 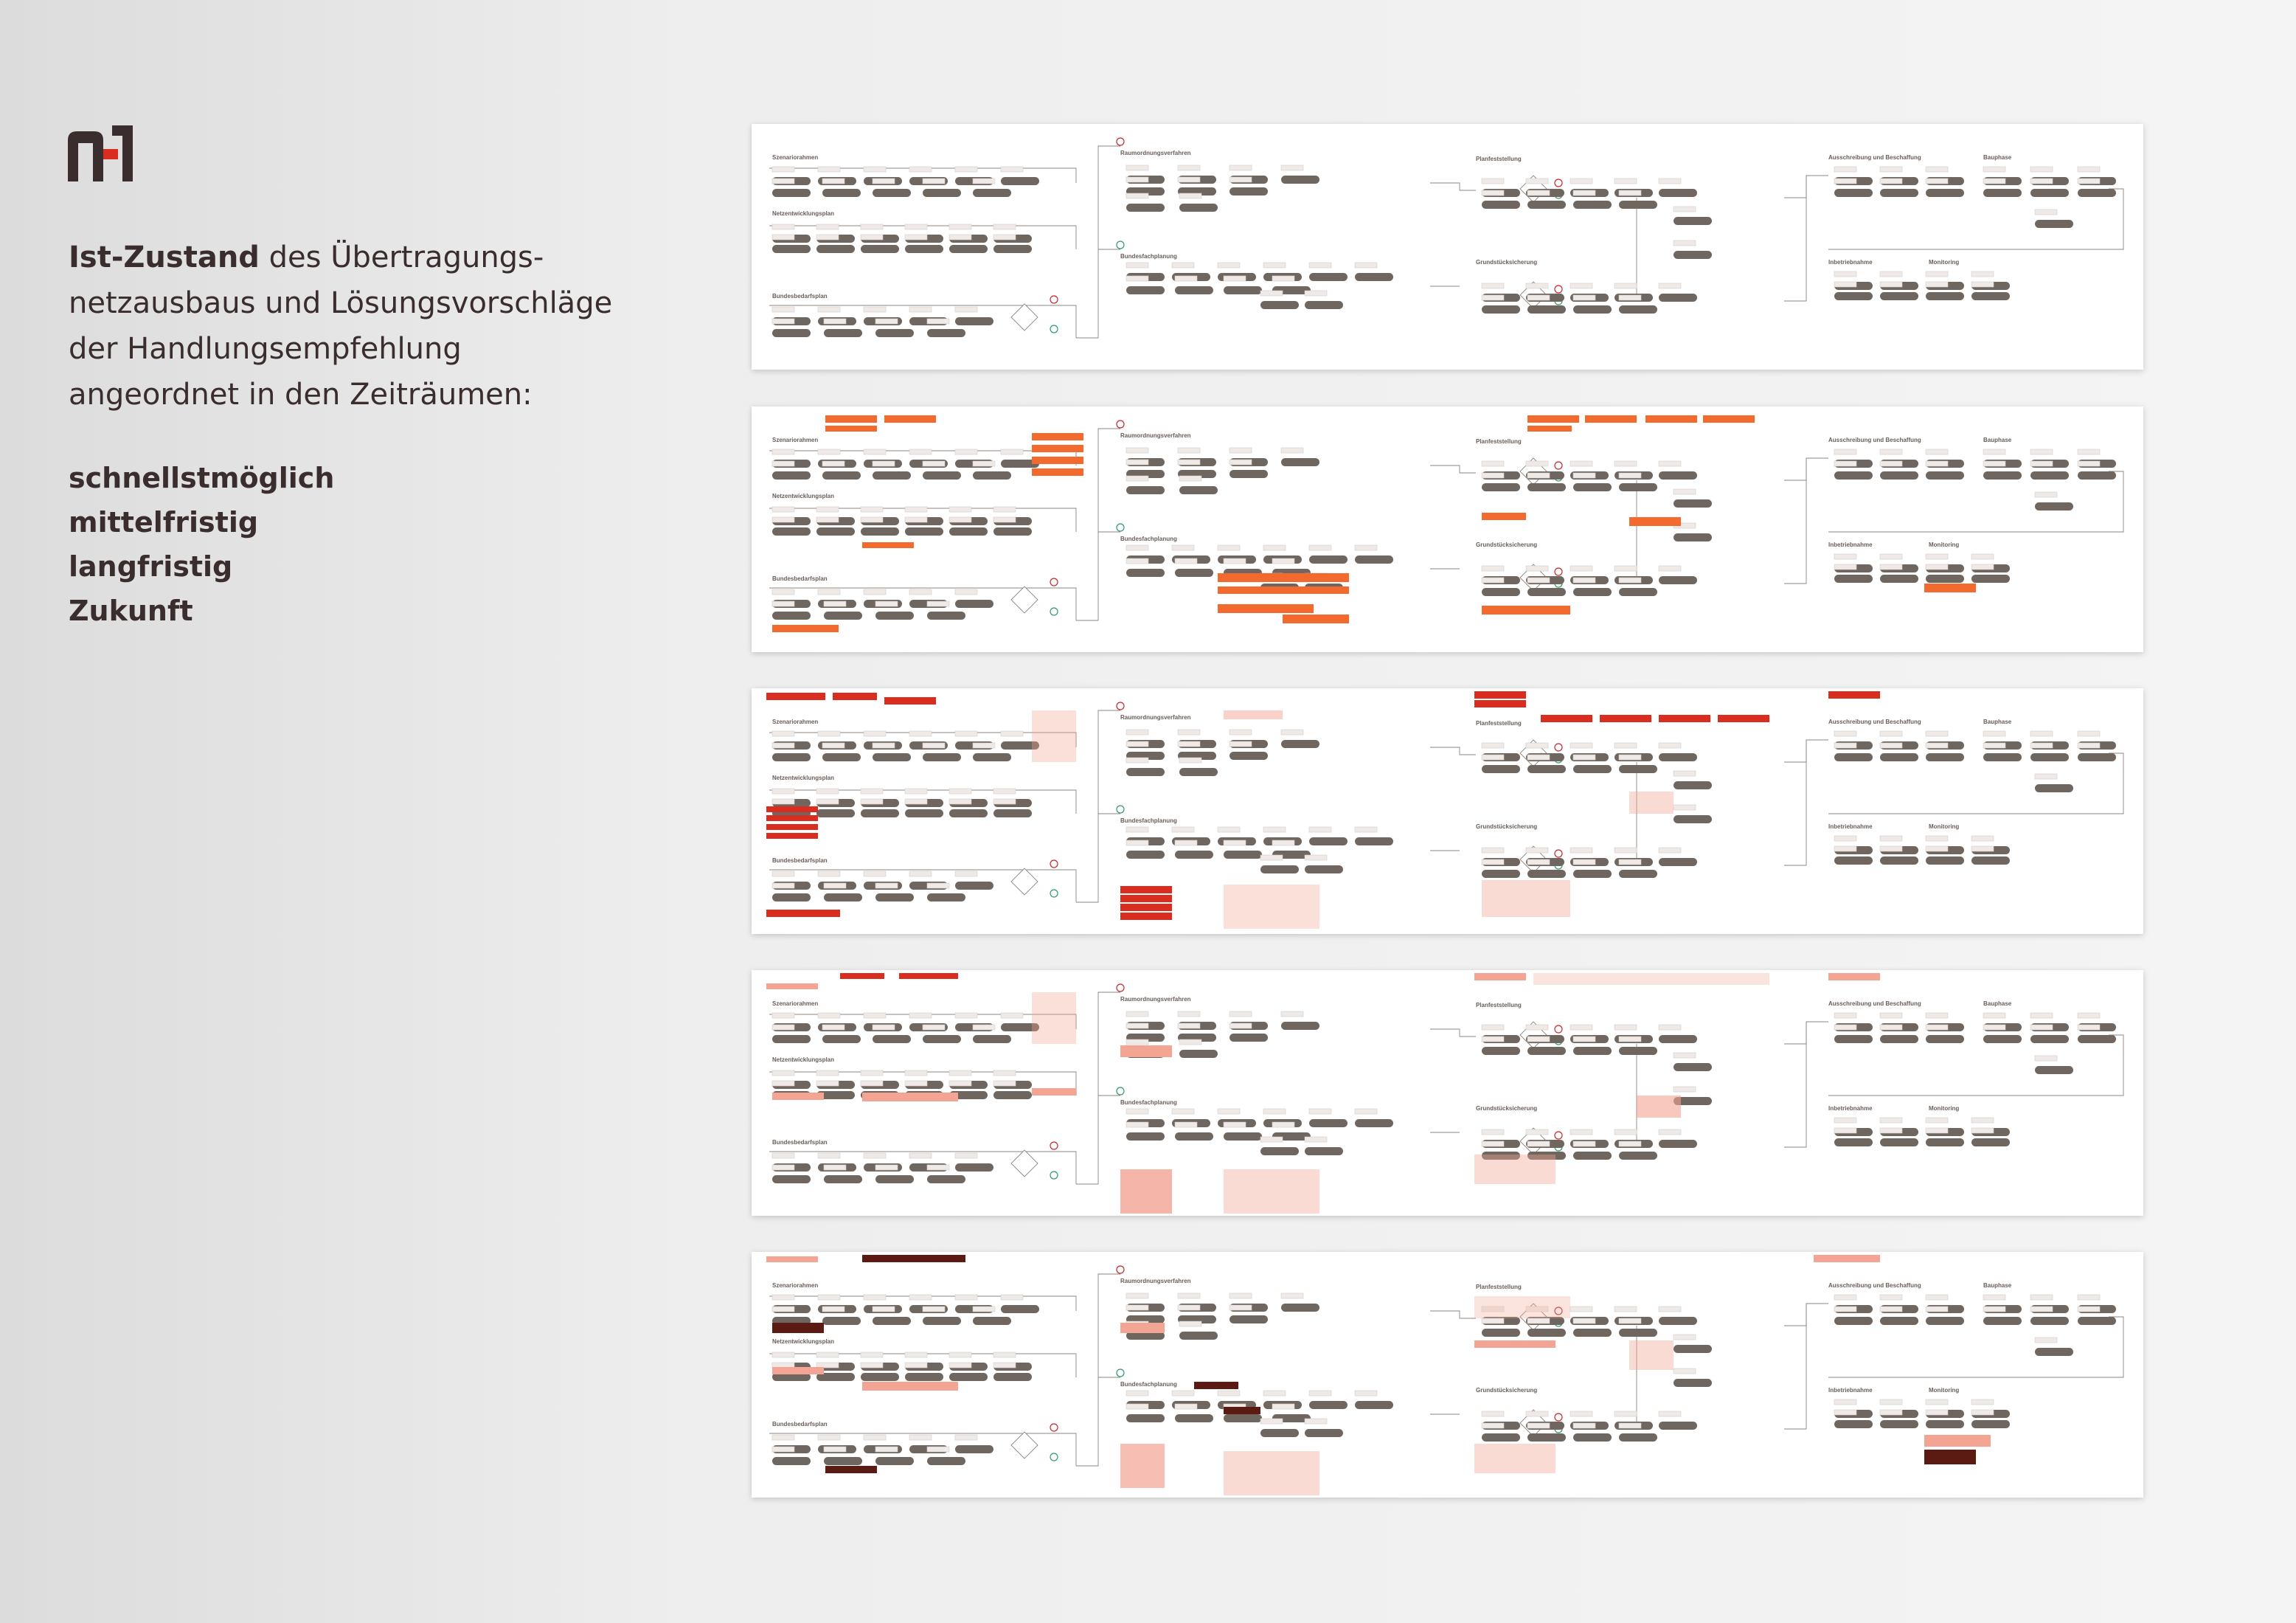 What do you see at coordinates (131, 611) in the screenshot?
I see `period-item: Zukunft` at bounding box center [131, 611].